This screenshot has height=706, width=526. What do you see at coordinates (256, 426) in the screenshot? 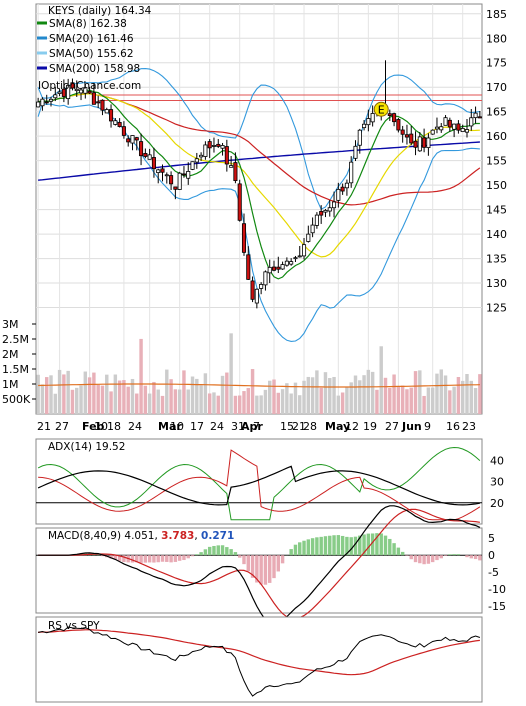
I see `date-tick-label: 7` at bounding box center [256, 426].